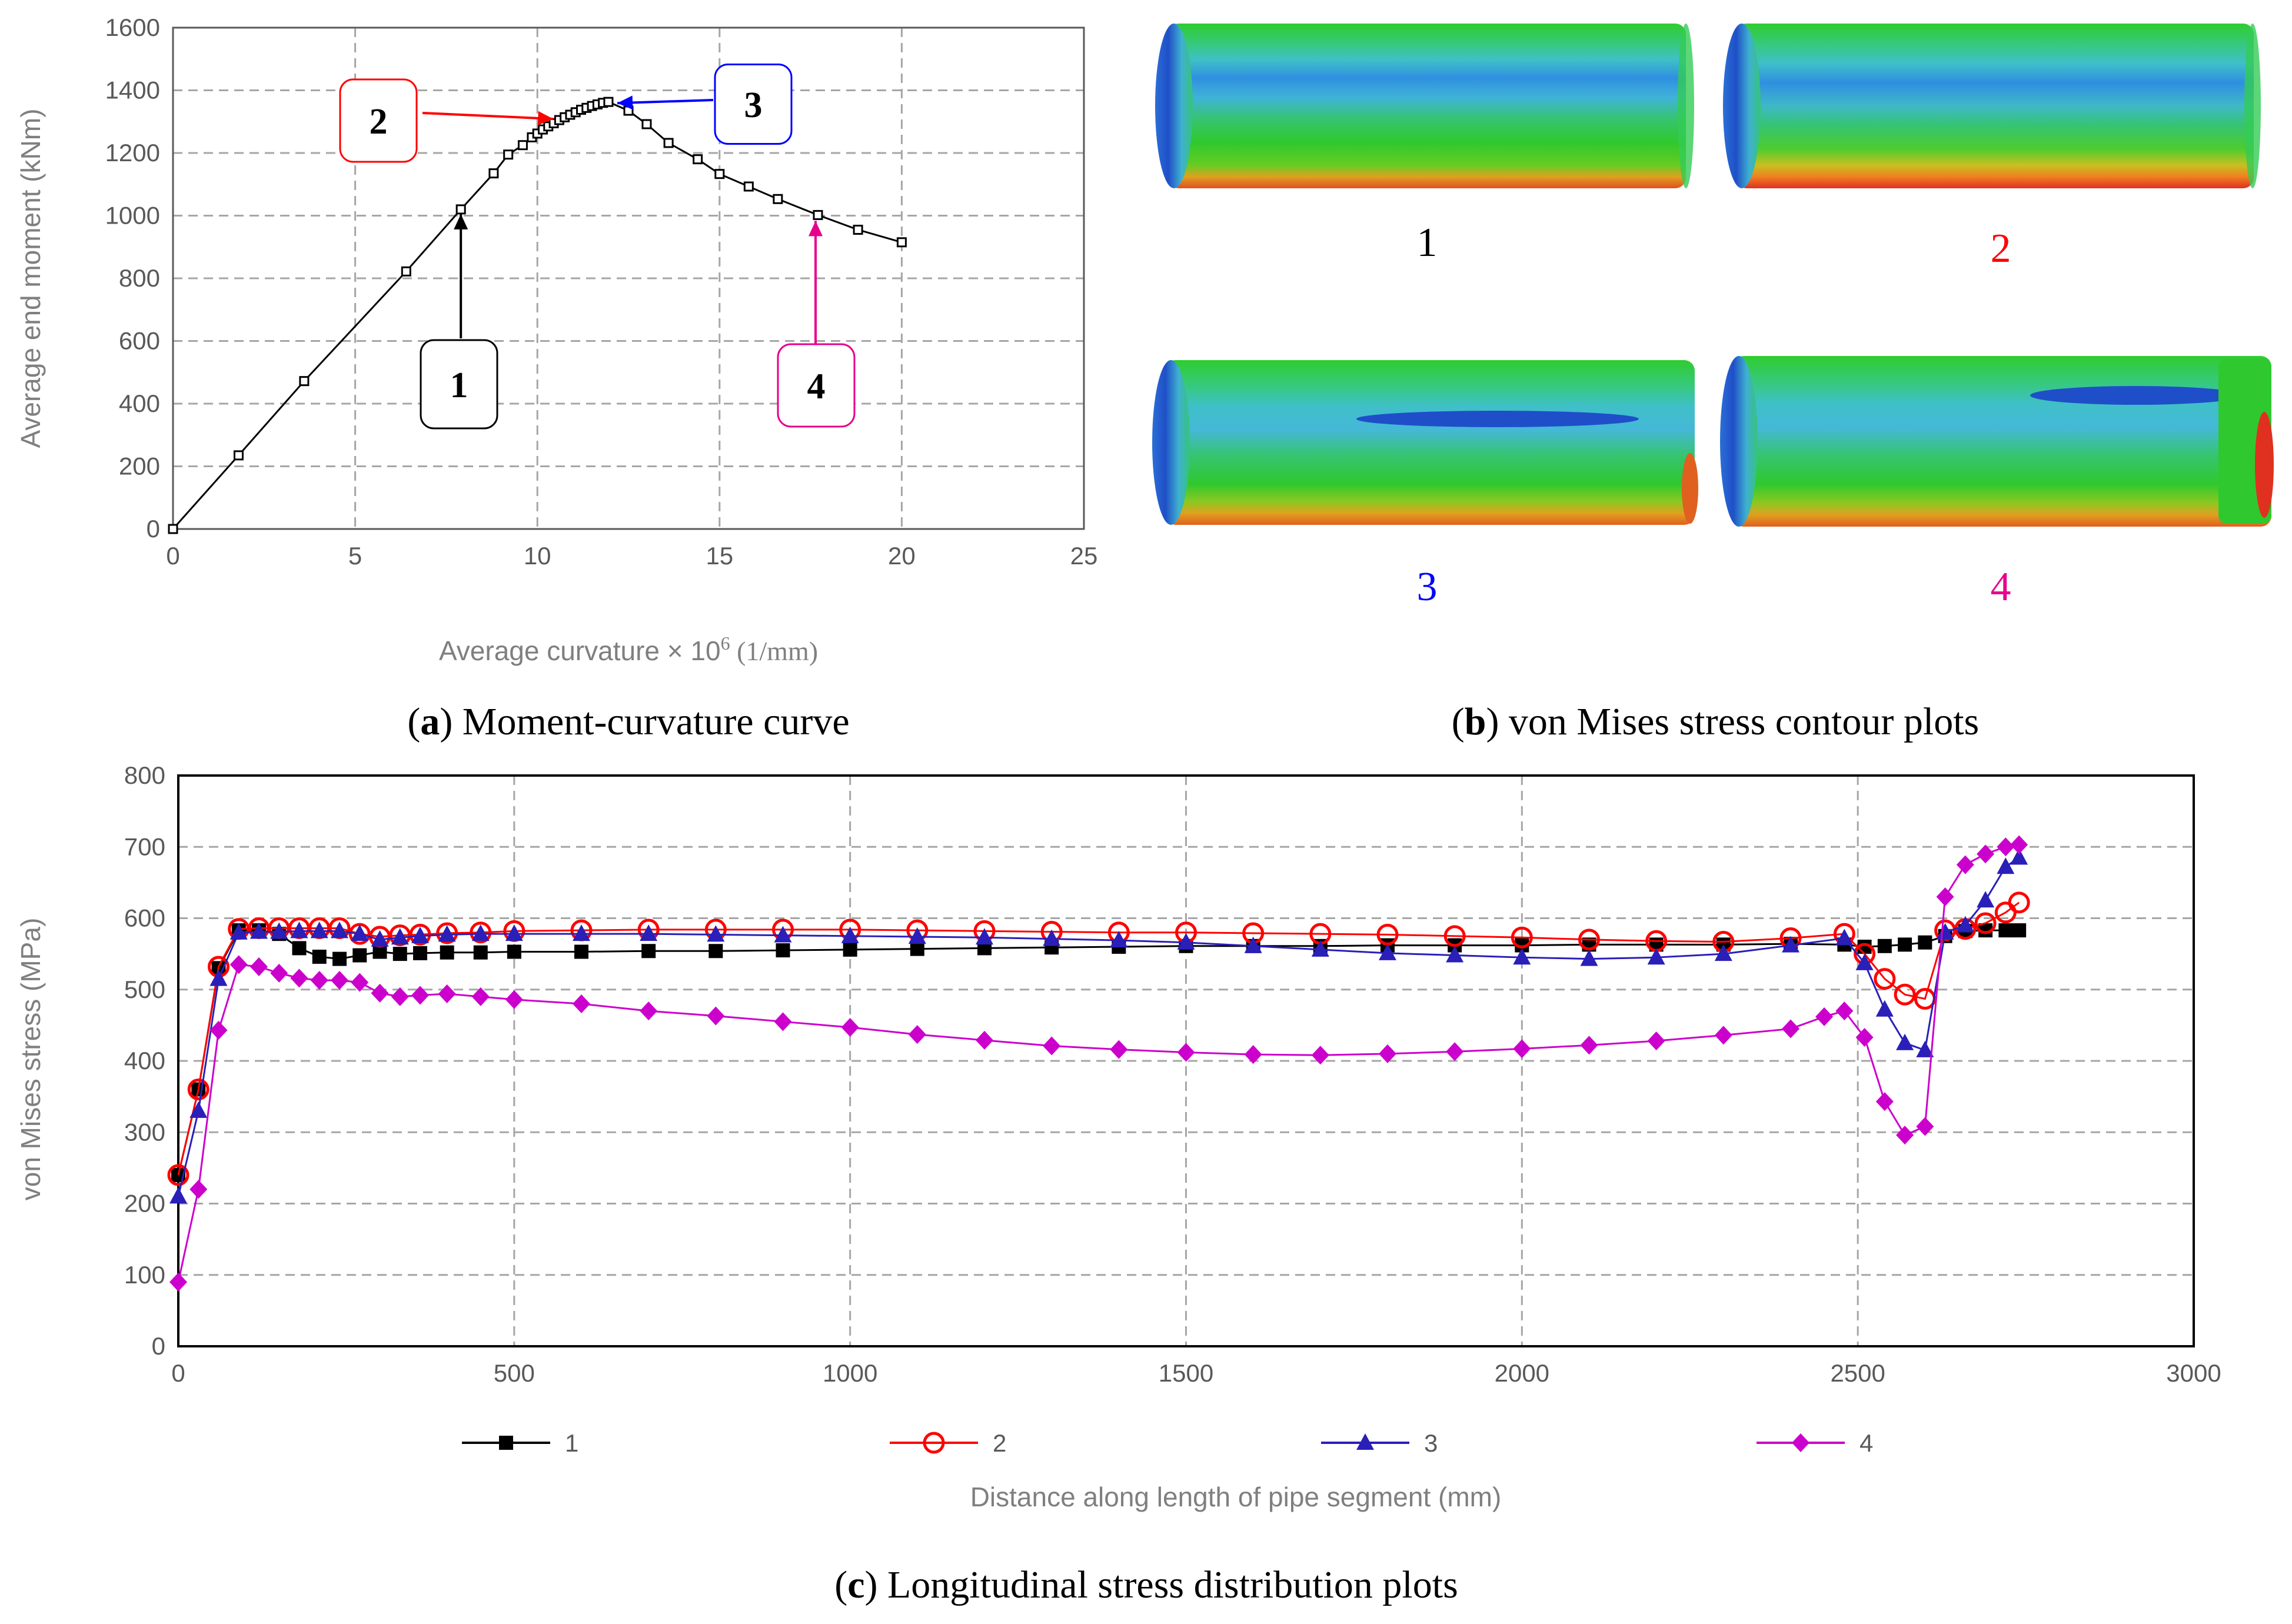  I want to click on chart-c-y-ticks: 0 100 200 300 400 500 600 700 800, so click(144, 1060).